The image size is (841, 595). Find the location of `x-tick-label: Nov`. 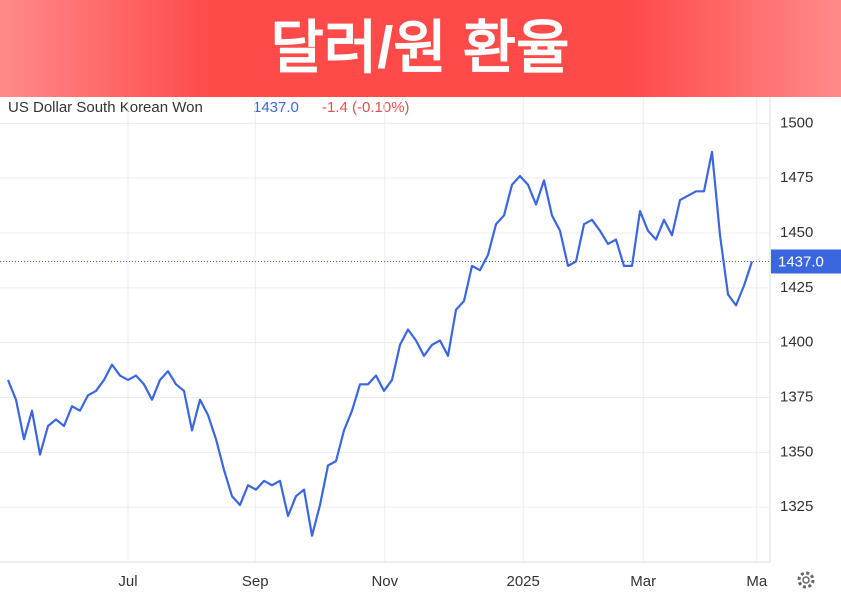

x-tick-label: Nov is located at coordinates (384, 581).